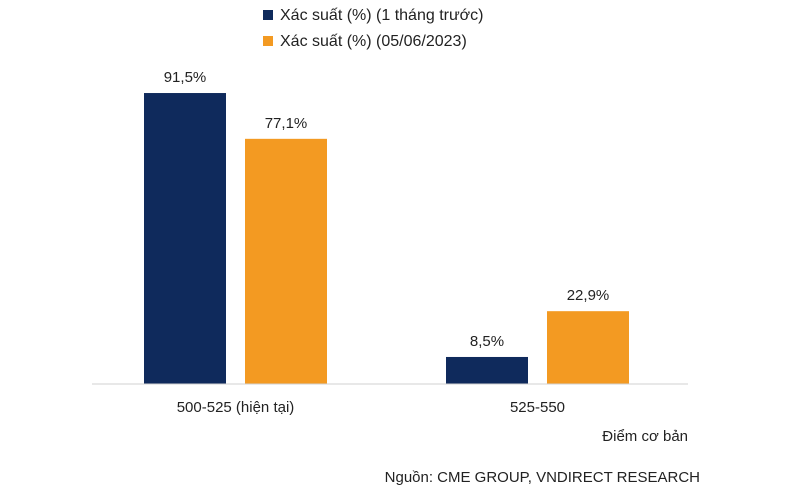 The image size is (800, 500). Describe the element at coordinates (371, 407) in the screenshot. I see `category-labels-group: 500-525 (hiện tại) 525-550` at that location.